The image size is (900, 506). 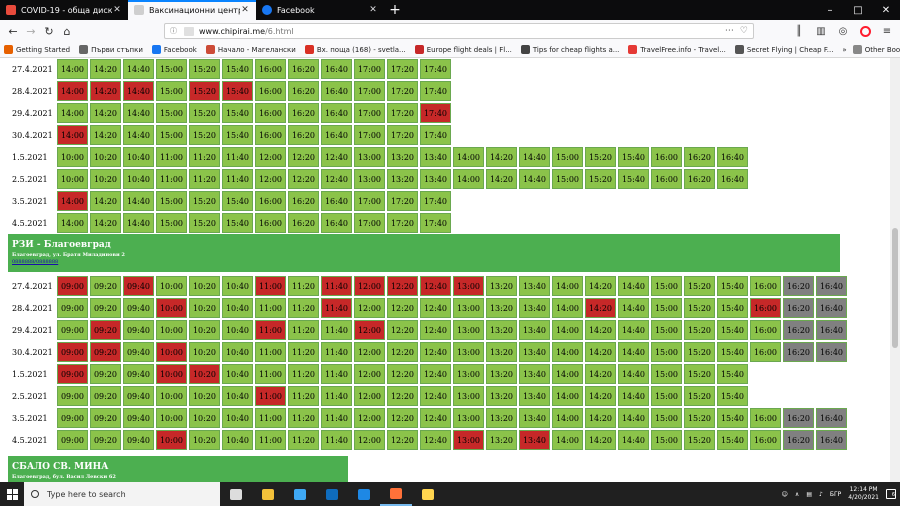 I want to click on page-actions-icon: ⋯, so click(x=729, y=31).